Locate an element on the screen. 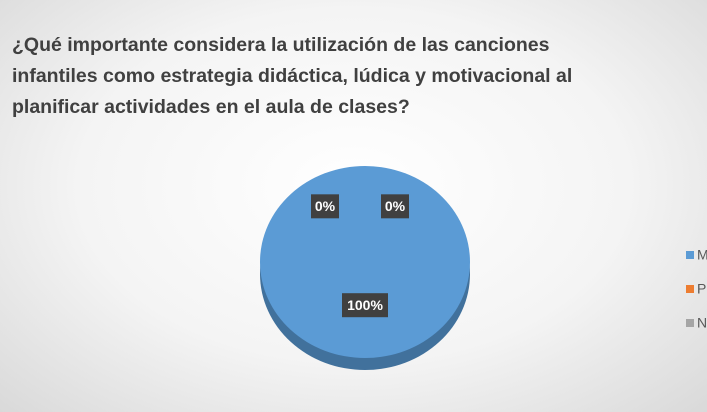 The image size is (707, 412). legend-label: MI is located at coordinates (702, 255).